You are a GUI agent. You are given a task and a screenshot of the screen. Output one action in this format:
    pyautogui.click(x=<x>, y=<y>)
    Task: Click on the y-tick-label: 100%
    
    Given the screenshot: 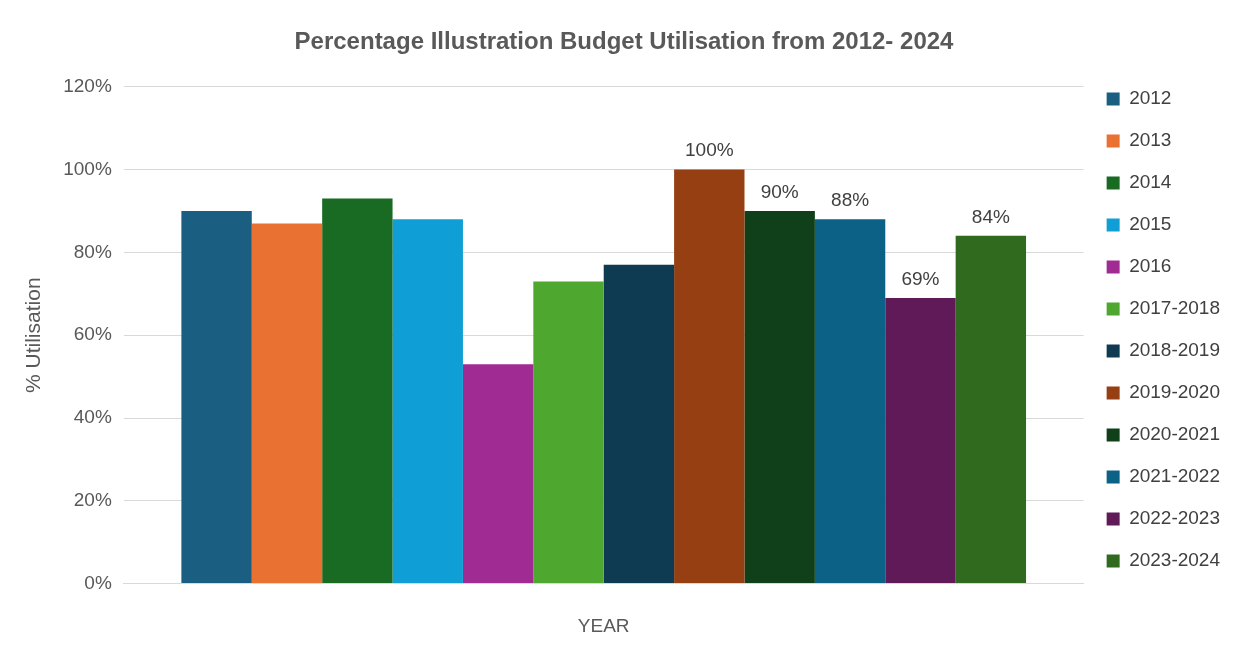 What is the action you would take?
    pyautogui.click(x=87, y=168)
    